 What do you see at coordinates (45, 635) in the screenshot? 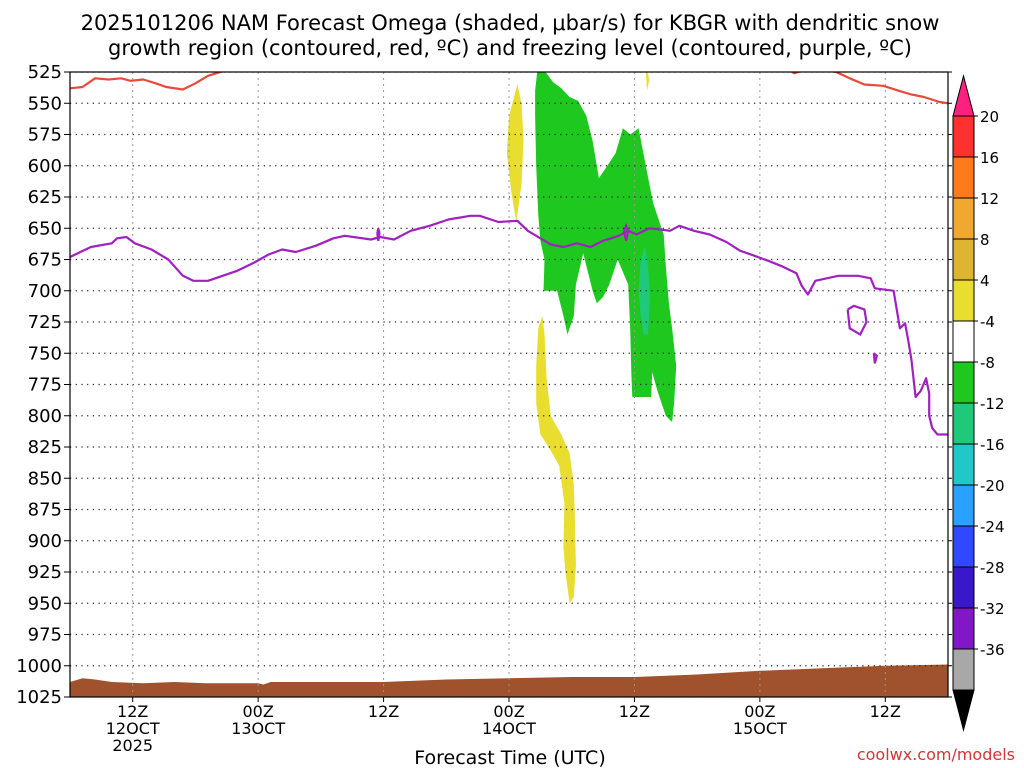
I see `y-tick-label-975: 975` at bounding box center [45, 635].